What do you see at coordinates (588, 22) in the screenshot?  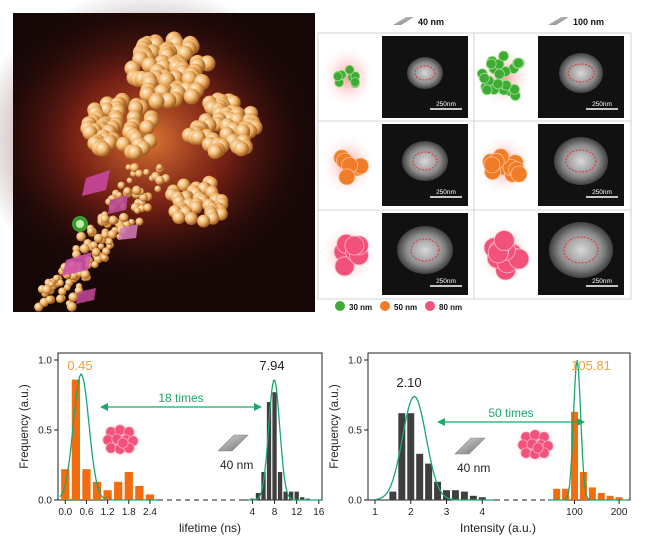 I see `column-header-100nm: 100 nm` at bounding box center [588, 22].